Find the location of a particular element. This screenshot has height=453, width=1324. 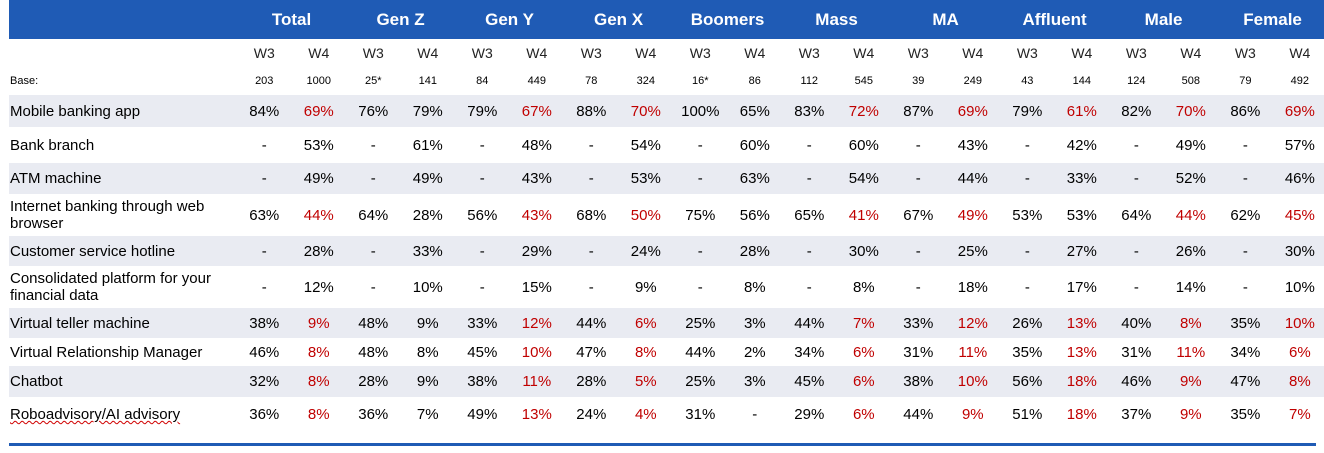

base-count: 141 is located at coordinates (427, 81).